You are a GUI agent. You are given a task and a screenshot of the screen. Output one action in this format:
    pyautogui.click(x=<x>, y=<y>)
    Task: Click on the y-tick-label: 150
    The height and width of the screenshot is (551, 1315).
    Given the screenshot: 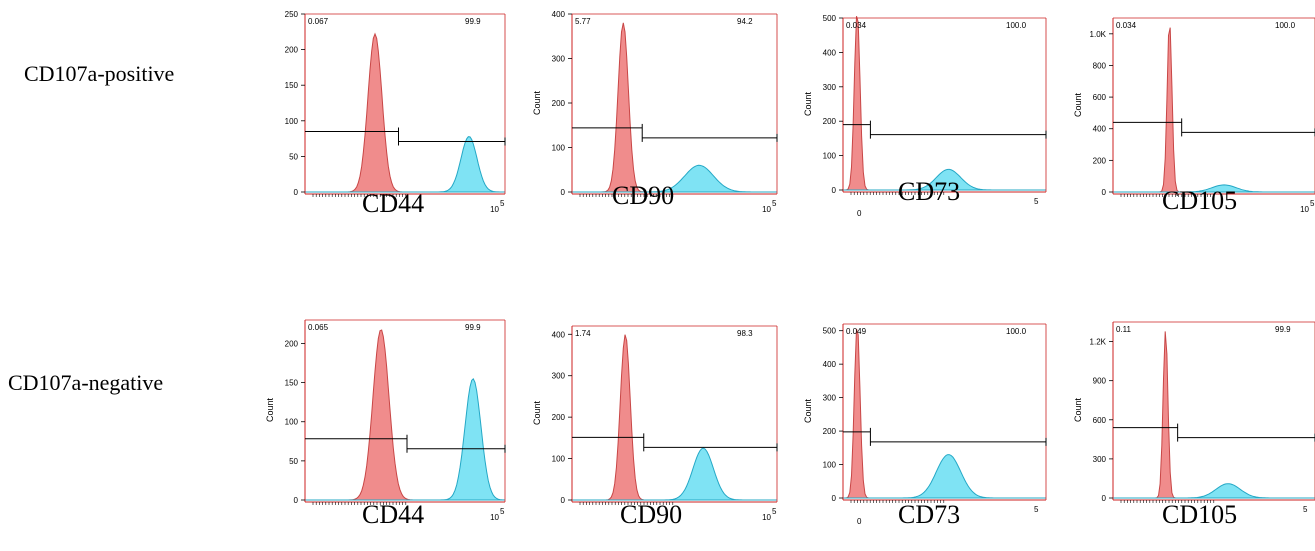 What is the action you would take?
    pyautogui.click(x=292, y=383)
    